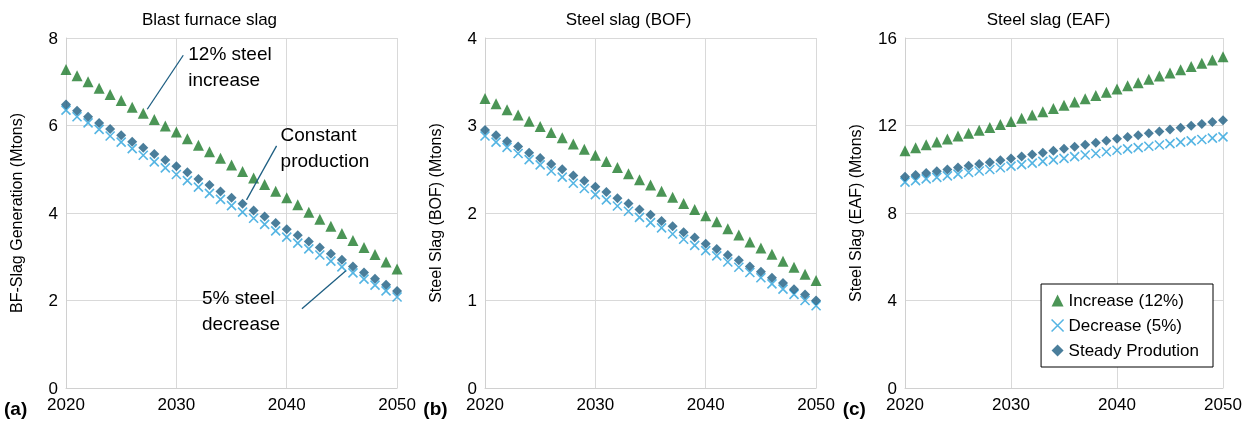  Describe the element at coordinates (1125, 325) in the screenshot. I see `legend-label: Decrease (5%)` at that location.